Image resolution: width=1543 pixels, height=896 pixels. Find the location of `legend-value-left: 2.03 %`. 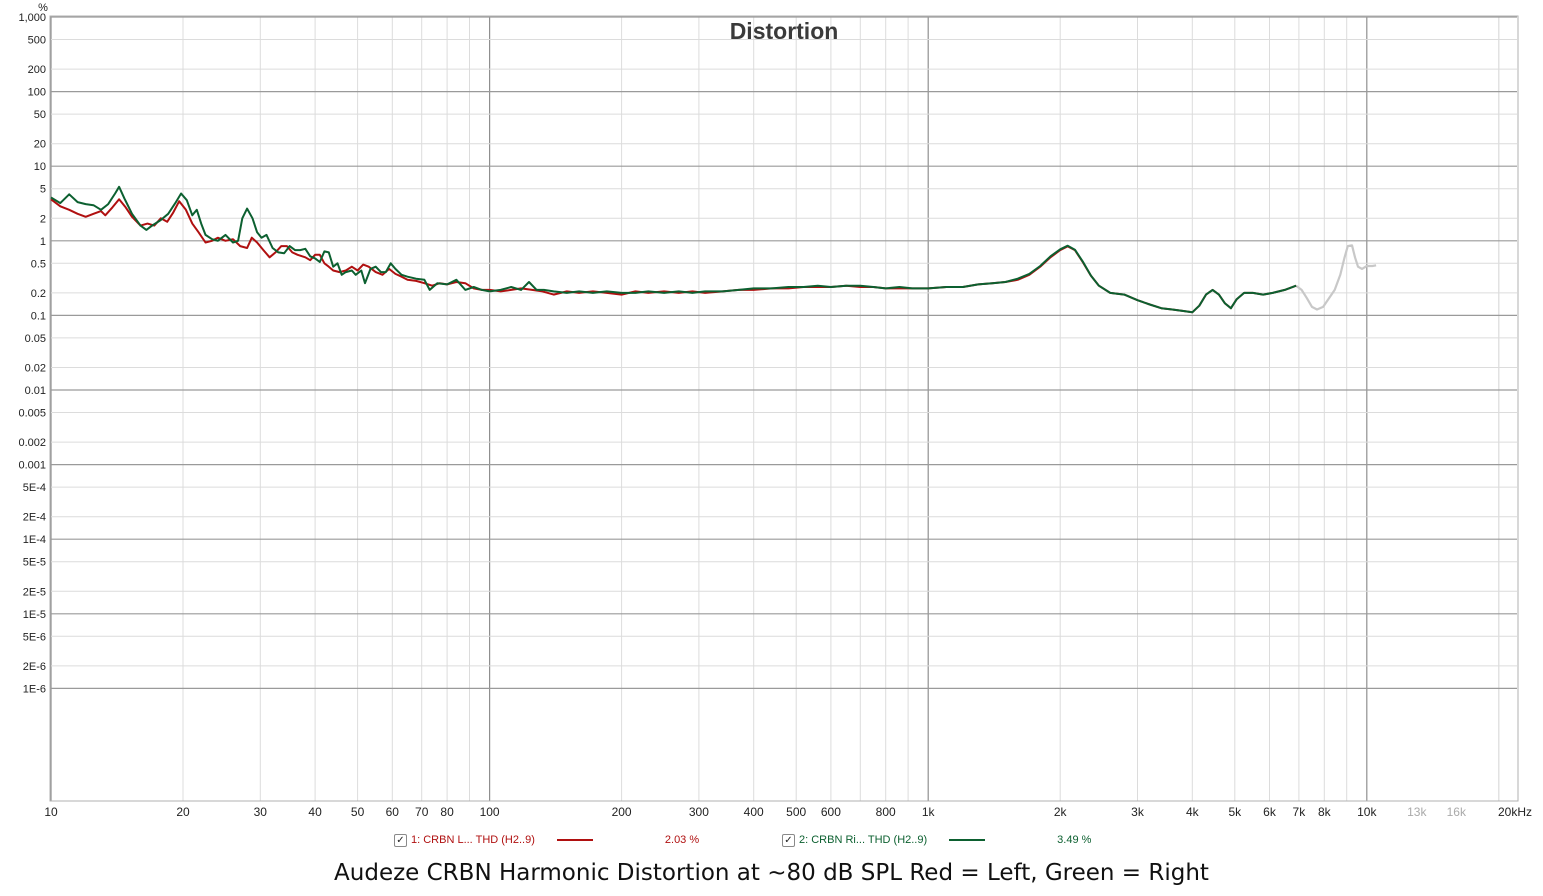

legend-value-left: 2.03 % is located at coordinates (682, 840).